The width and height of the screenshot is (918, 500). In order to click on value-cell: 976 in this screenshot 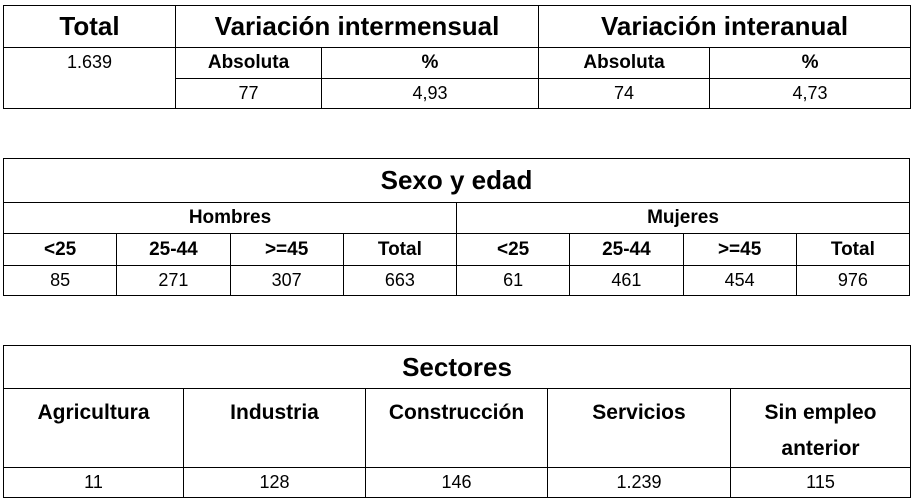, I will do `click(853, 280)`.